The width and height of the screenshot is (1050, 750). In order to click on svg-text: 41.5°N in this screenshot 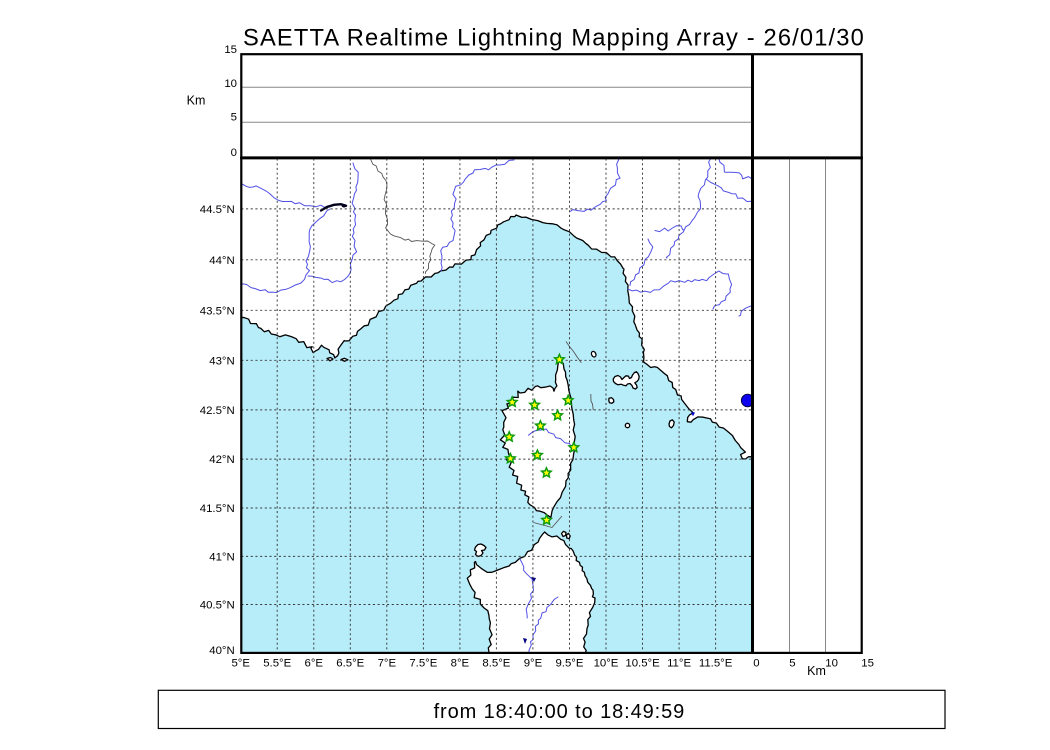, I will do `click(217, 509)`.